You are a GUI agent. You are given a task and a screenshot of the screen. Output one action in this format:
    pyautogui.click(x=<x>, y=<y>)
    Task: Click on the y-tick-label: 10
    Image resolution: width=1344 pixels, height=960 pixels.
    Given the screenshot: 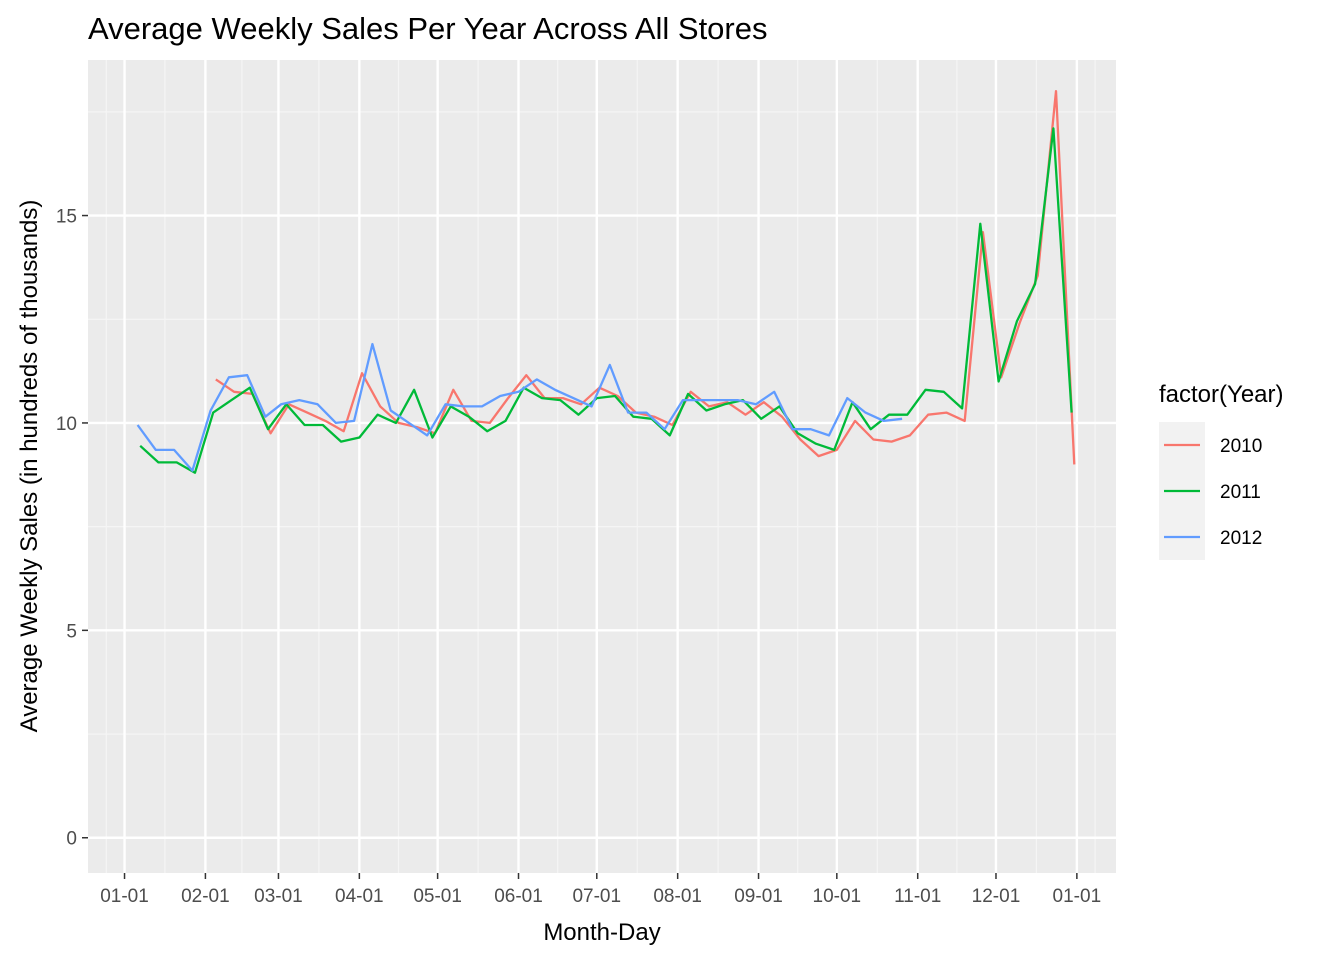 What is the action you would take?
    pyautogui.click(x=66, y=424)
    